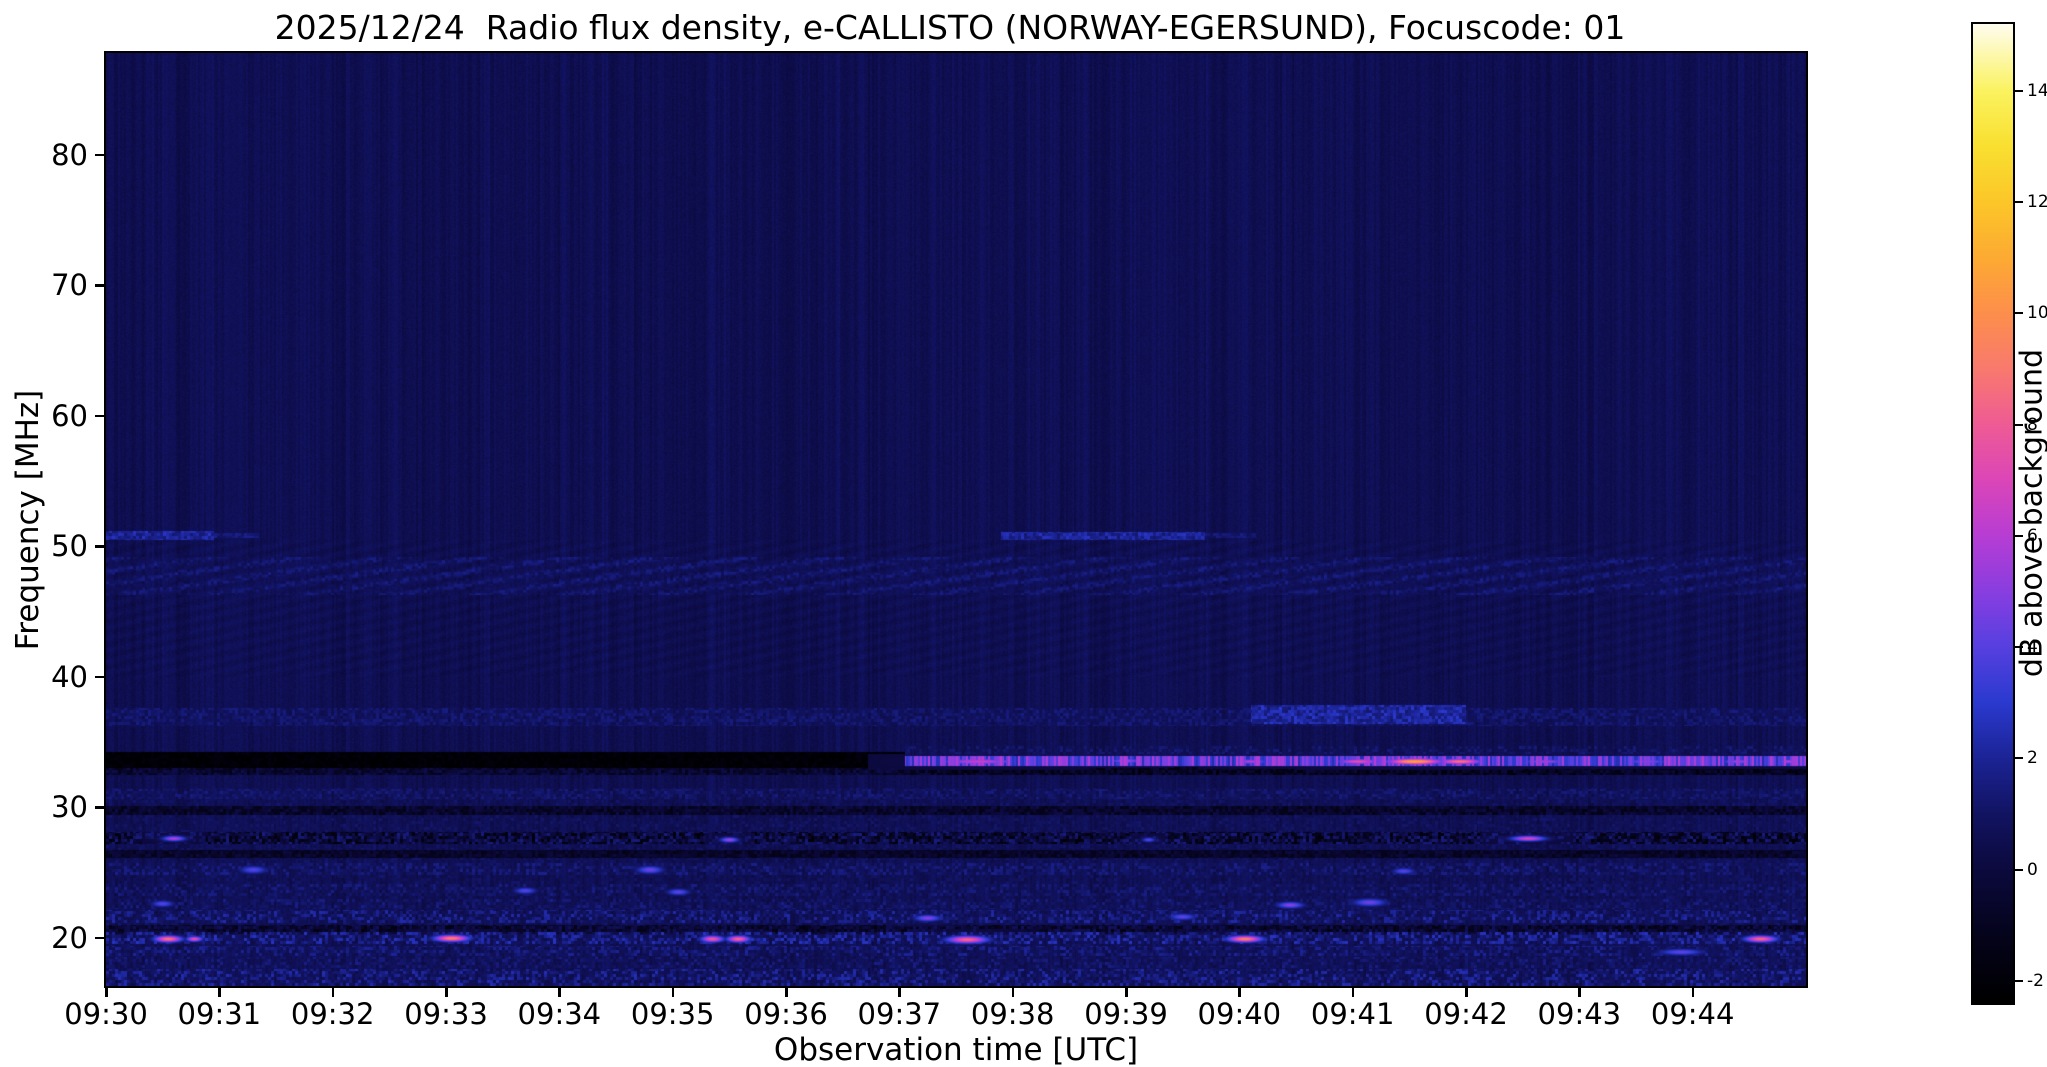  What do you see at coordinates (2037, 90) in the screenshot?
I see `colorbar-tick-label: 14` at bounding box center [2037, 90].